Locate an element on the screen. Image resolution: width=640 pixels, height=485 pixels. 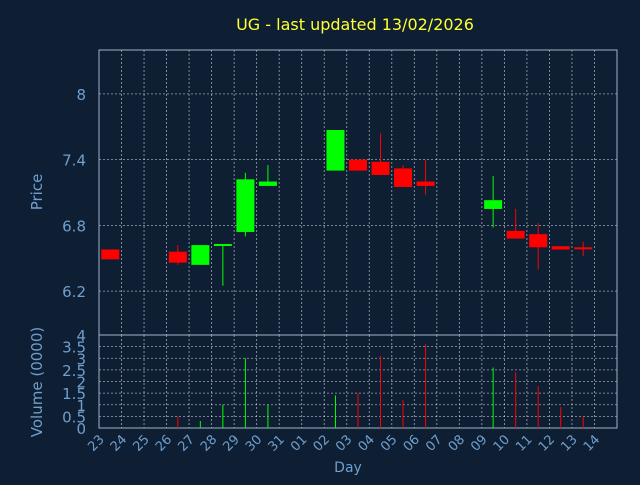
x-tick-label: 04 is located at coordinates (367, 443).